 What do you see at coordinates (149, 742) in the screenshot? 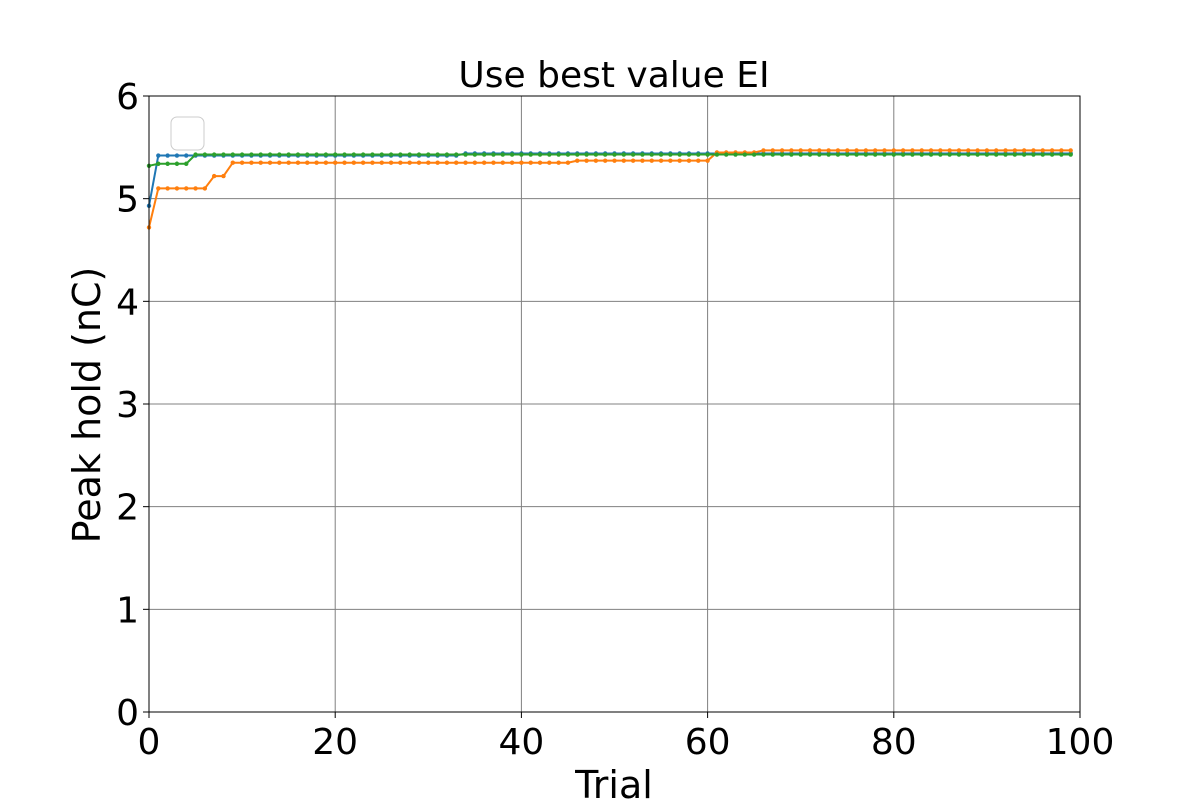
I see `x-tick-label: 0` at bounding box center [149, 742].